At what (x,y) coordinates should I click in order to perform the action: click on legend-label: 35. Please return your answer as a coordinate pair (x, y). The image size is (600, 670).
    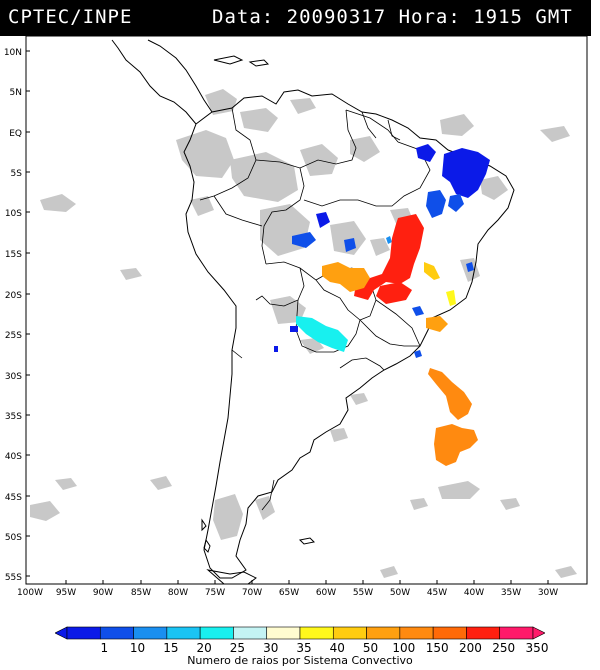
    Looking at the image, I should click on (304, 648).